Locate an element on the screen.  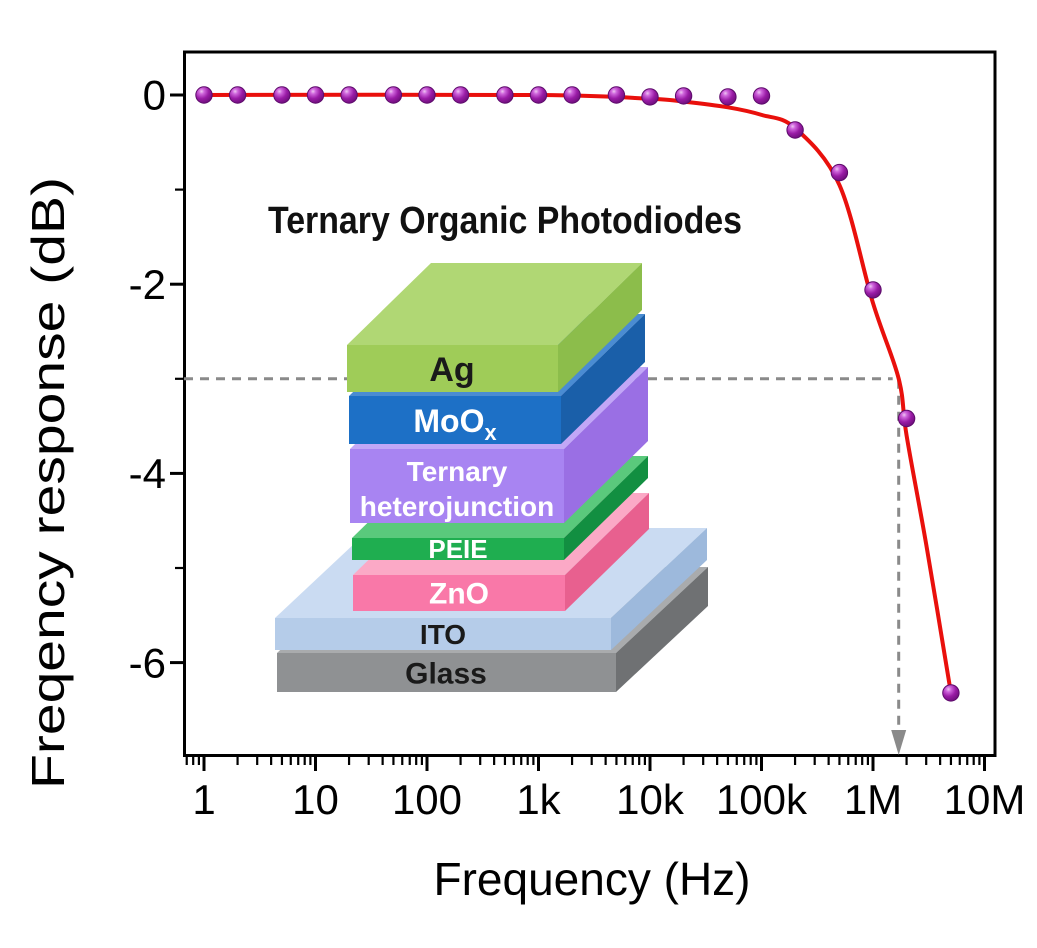
layer-ag-label: Ag is located at coordinates (451, 370).